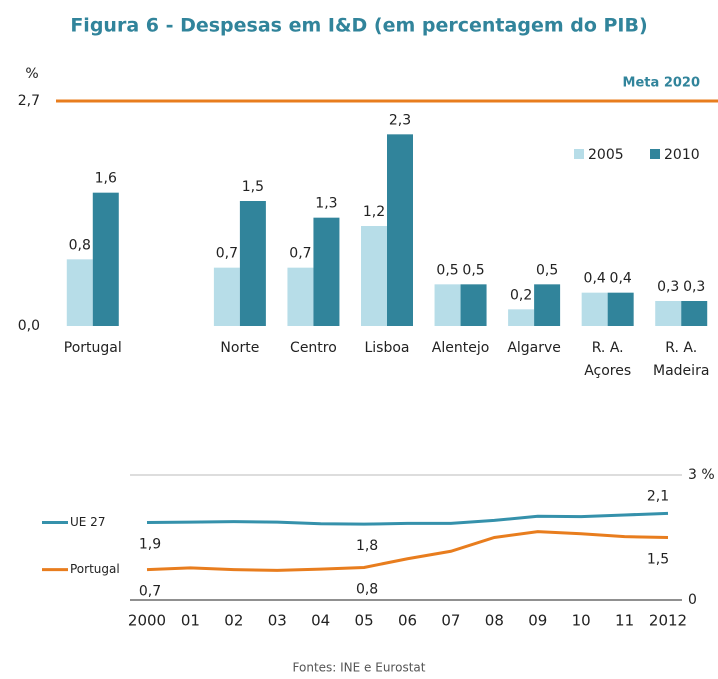 This screenshot has height=679, width=718. I want to click on target-label: Meta 2020, so click(661, 83).